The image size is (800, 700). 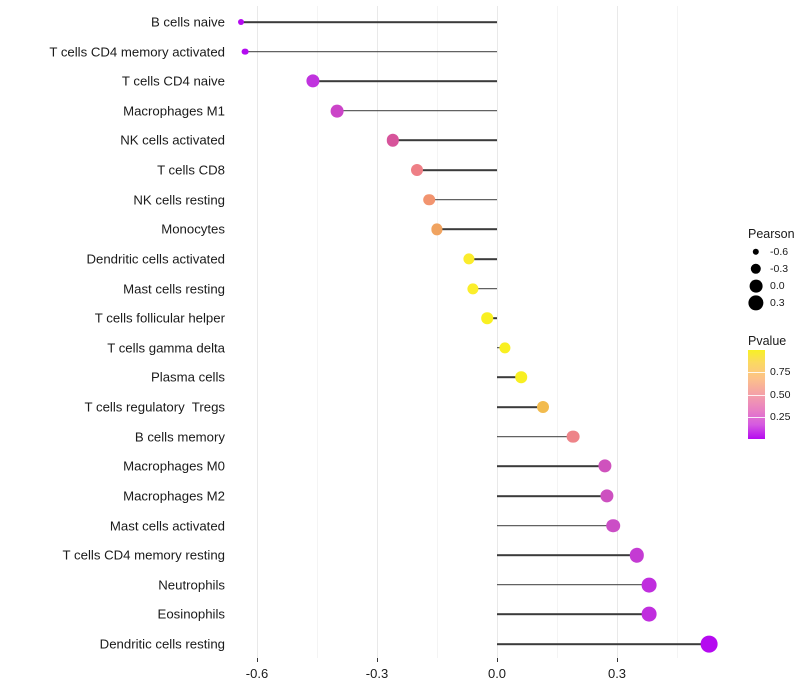 I want to click on x-axis-tick-label: 0.3, so click(x=617, y=673).